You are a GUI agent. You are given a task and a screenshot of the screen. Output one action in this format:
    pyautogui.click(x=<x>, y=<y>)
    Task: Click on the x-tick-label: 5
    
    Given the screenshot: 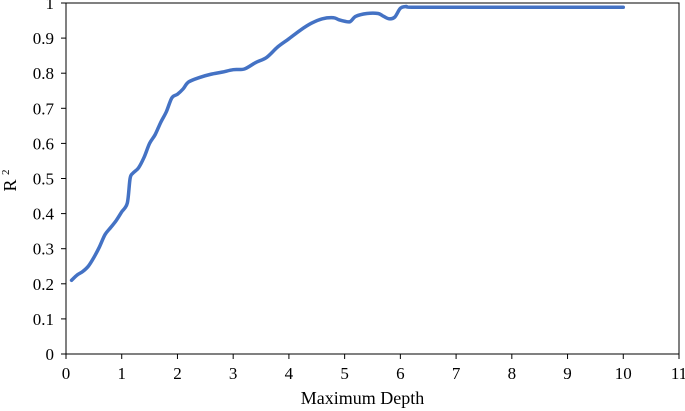 What is the action you would take?
    pyautogui.click(x=344, y=373)
    